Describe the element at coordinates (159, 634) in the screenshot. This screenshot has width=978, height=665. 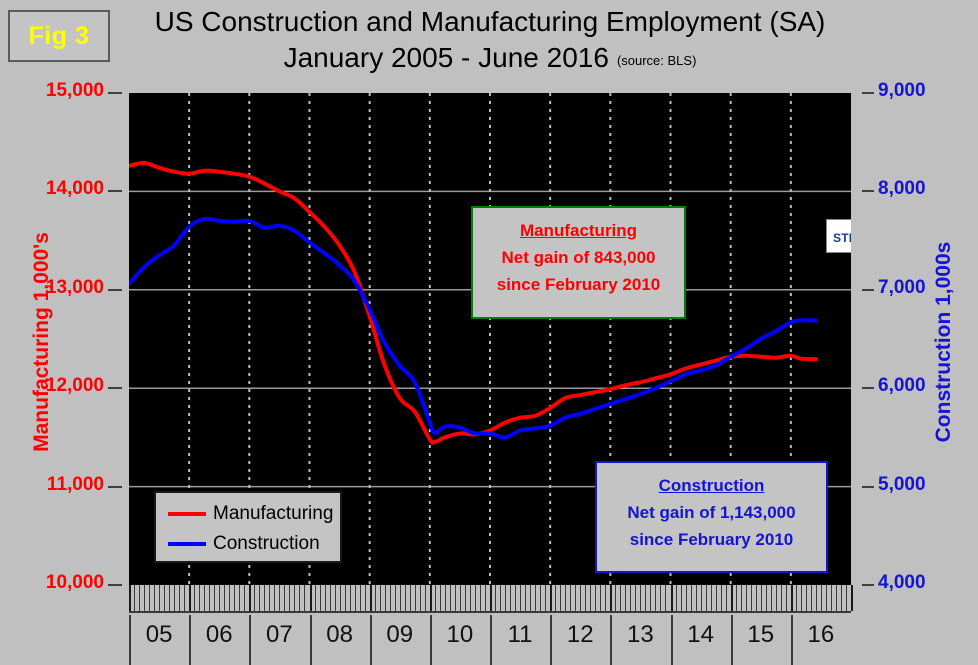
I see `x-axis-year-label: 05` at that location.